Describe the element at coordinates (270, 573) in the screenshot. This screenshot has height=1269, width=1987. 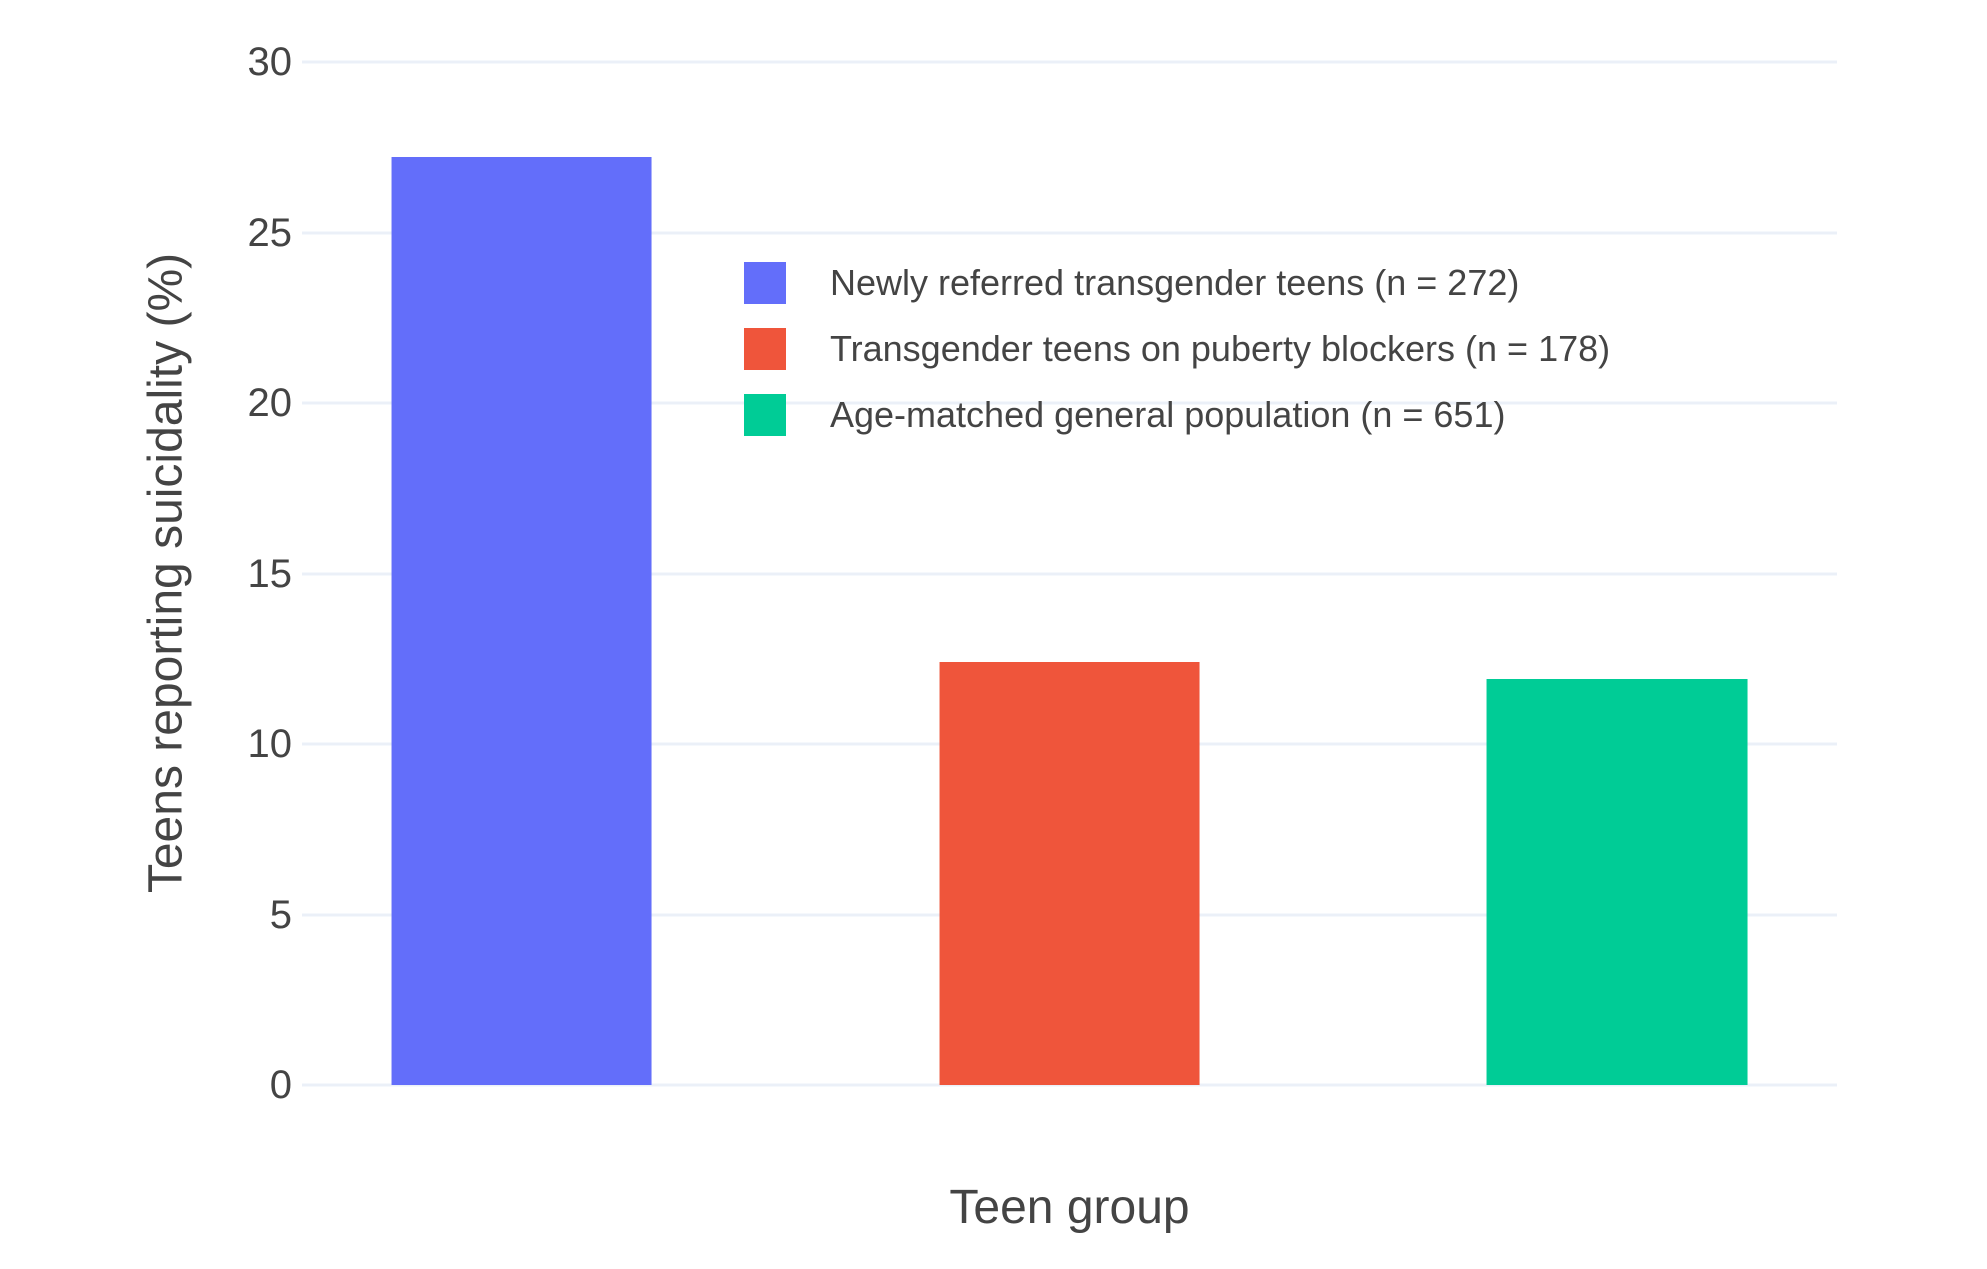
I see `y-tick-label-15: 15` at that location.